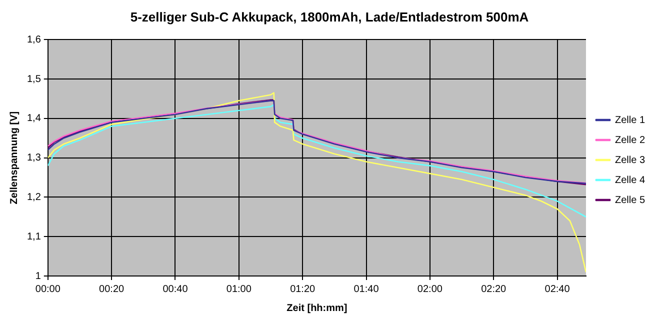 This screenshot has height=320, width=661. I want to click on y-tick-label: 1,5, so click(34, 79).